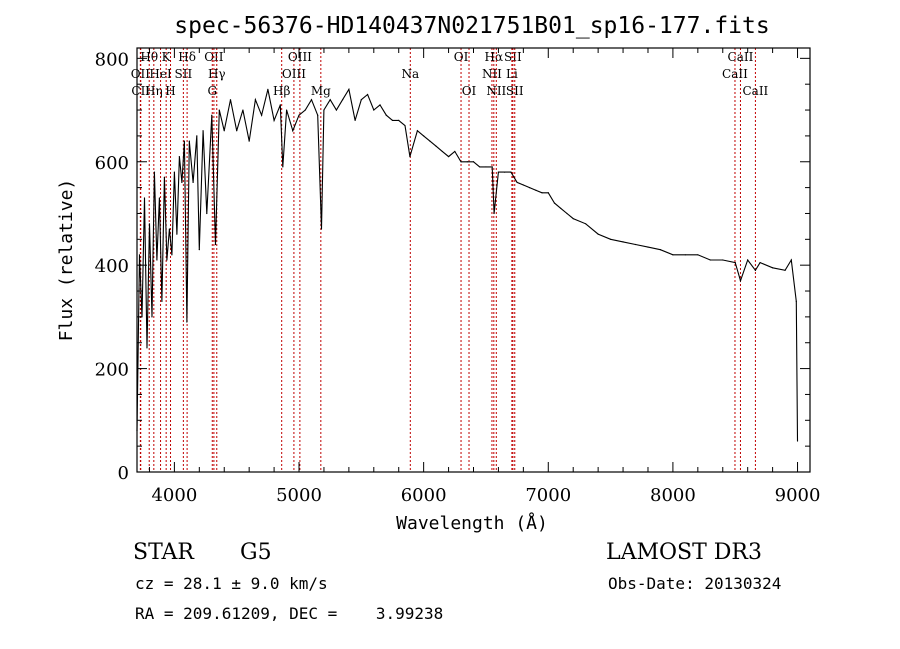 The height and width of the screenshot is (649, 900). What do you see at coordinates (548, 495) in the screenshot?
I see `x-tick-label: 7000` at bounding box center [548, 495].